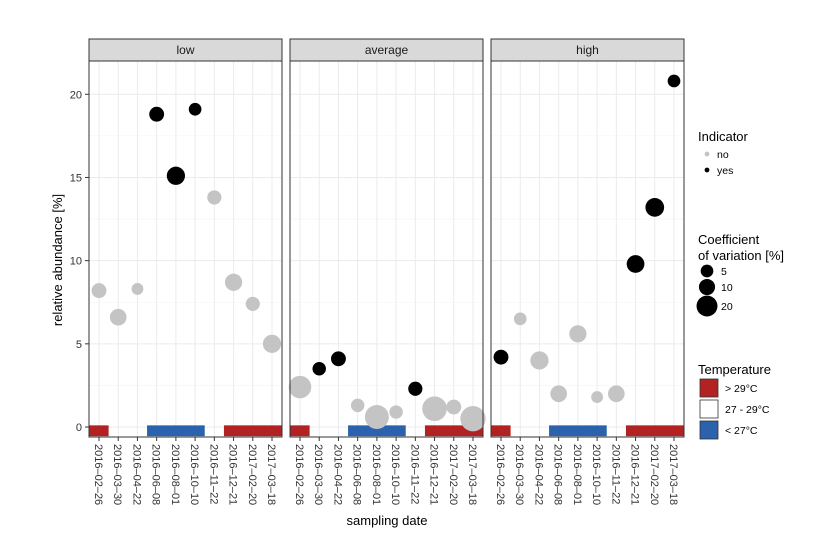  I want to click on y-tick-label: 10, so click(76, 262).